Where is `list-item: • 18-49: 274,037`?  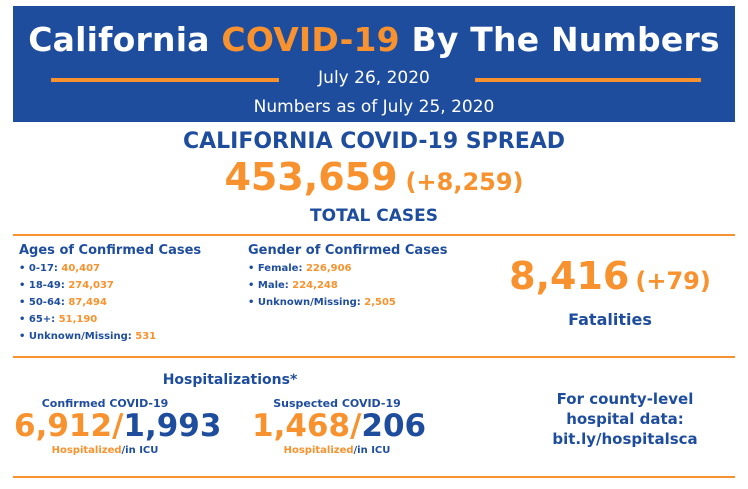
list-item: • 18-49: 274,037 is located at coordinates (66, 285).